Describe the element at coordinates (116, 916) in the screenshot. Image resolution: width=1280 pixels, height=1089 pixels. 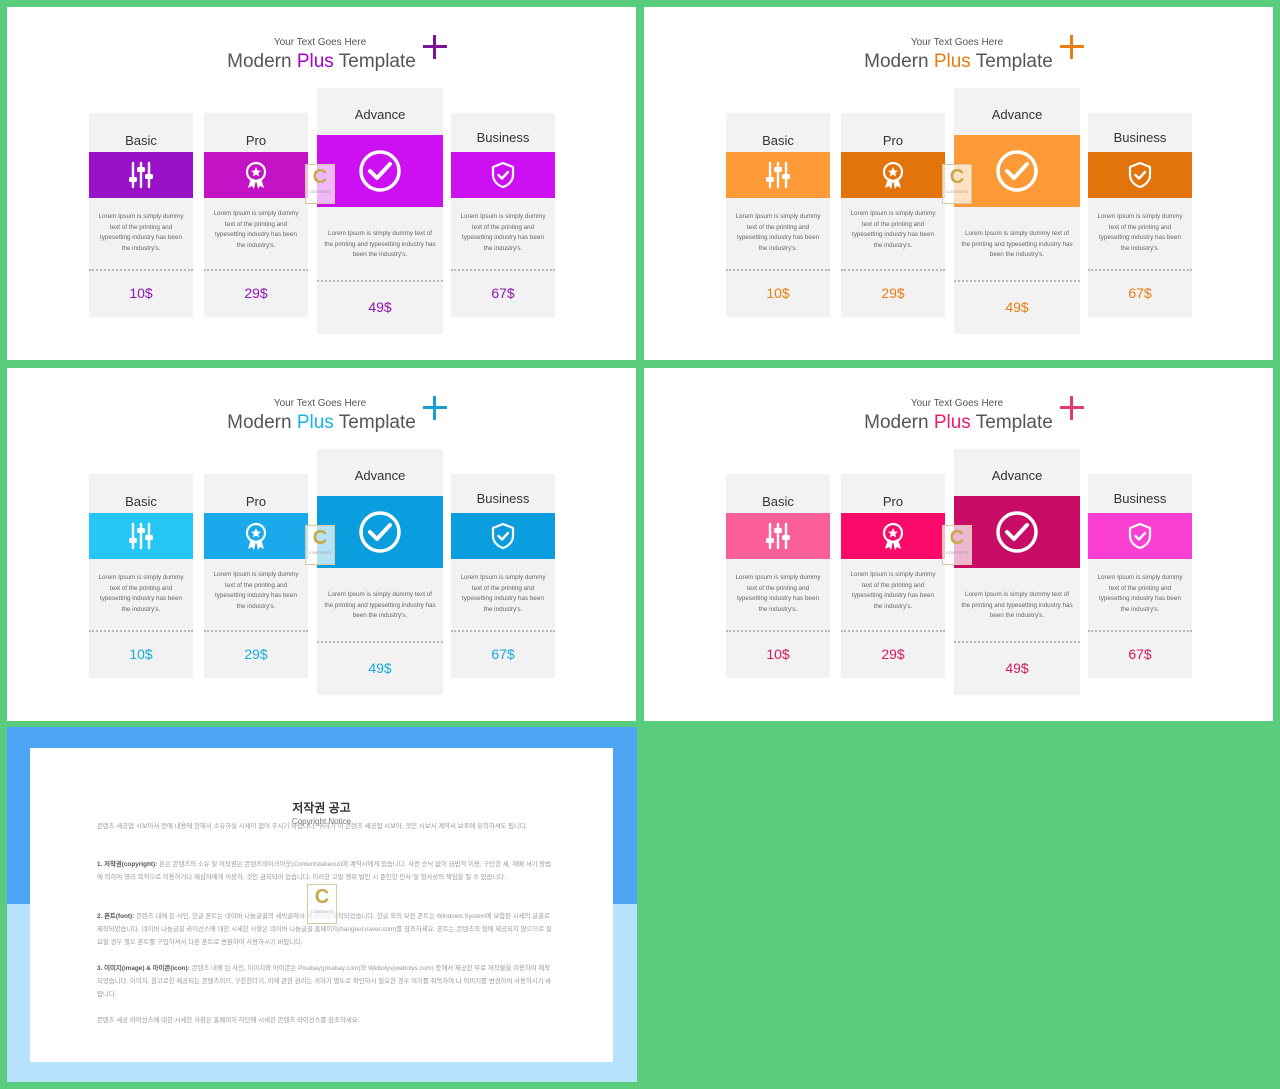
I see `copyright-section-2-head: 2. 폰트(font):` at that location.